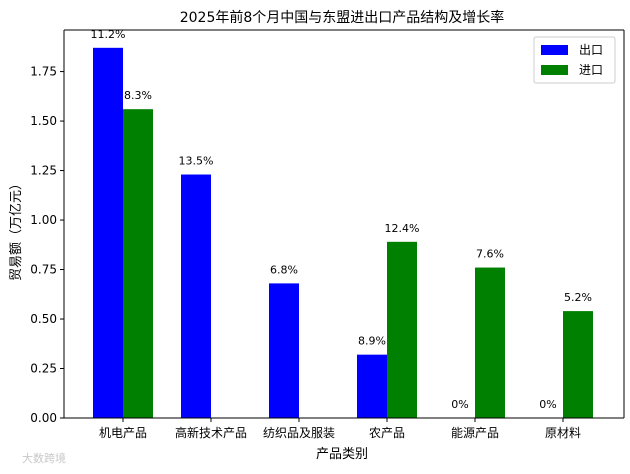  I want to click on import-growth-label-0: 8.3%, so click(138, 95).